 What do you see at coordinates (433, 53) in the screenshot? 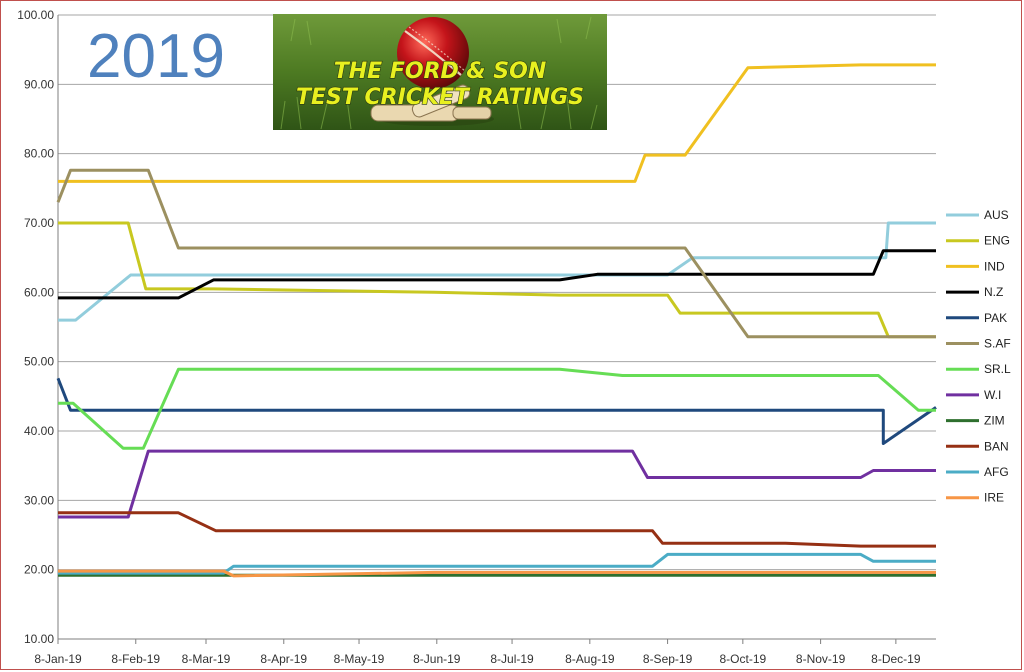
I see `cricket-ball-icon` at bounding box center [433, 53].